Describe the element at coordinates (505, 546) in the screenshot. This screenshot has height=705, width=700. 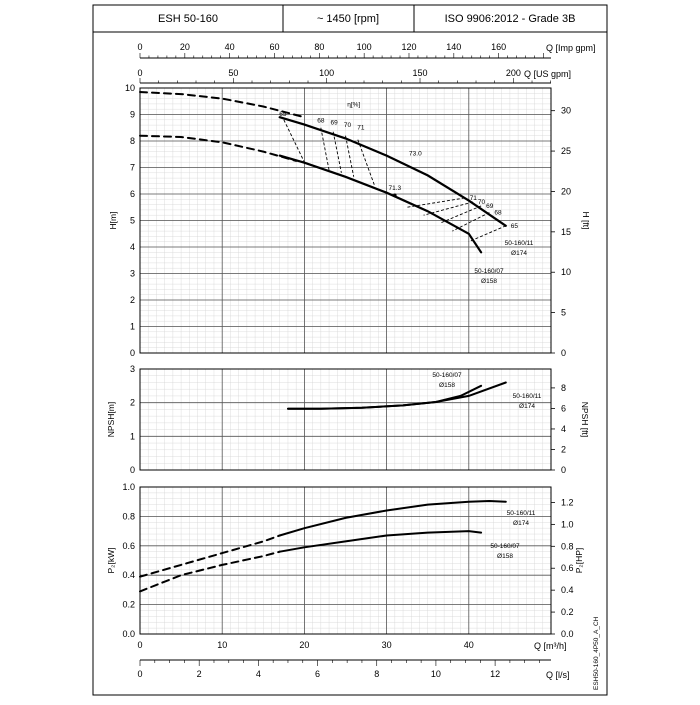
I see `power-series-label-07-a: 50-160/07` at that location.